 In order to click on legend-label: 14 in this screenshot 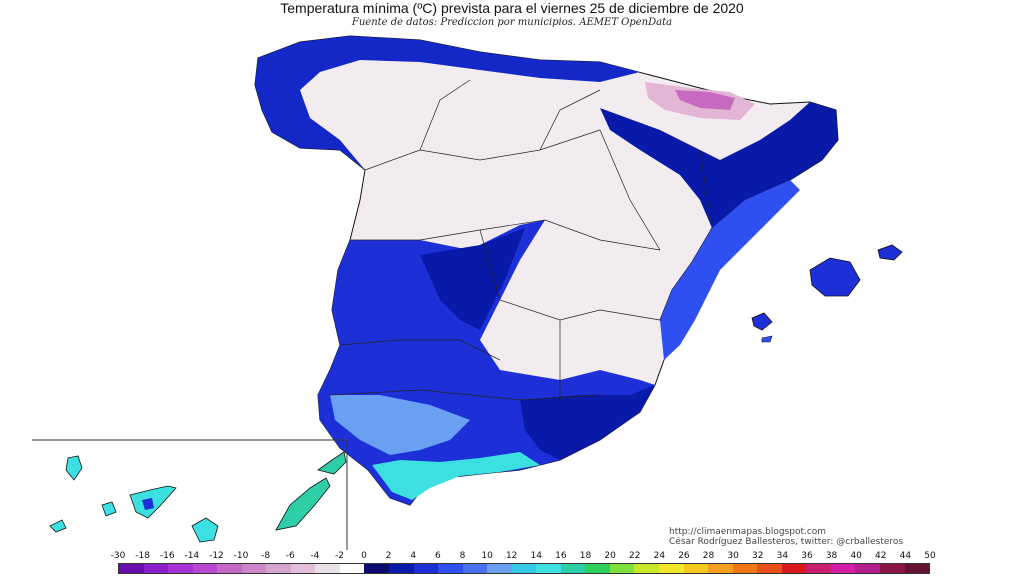, I will do `click(536, 556)`.